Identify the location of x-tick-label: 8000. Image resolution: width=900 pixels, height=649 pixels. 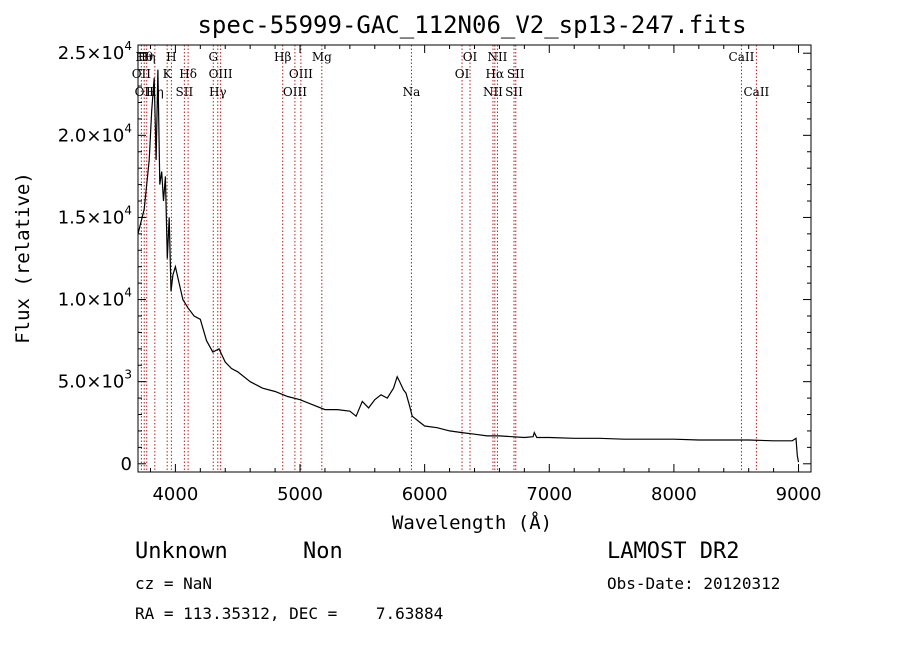
(674, 494).